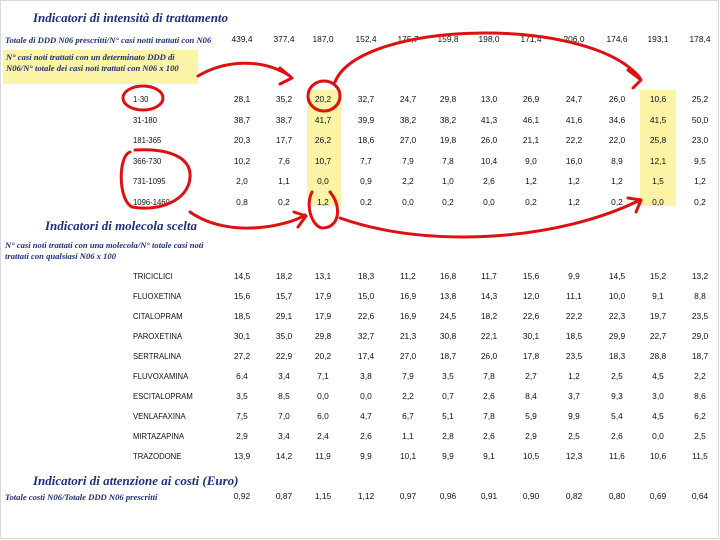  I want to click on table-cell: 3,7, so click(574, 396).